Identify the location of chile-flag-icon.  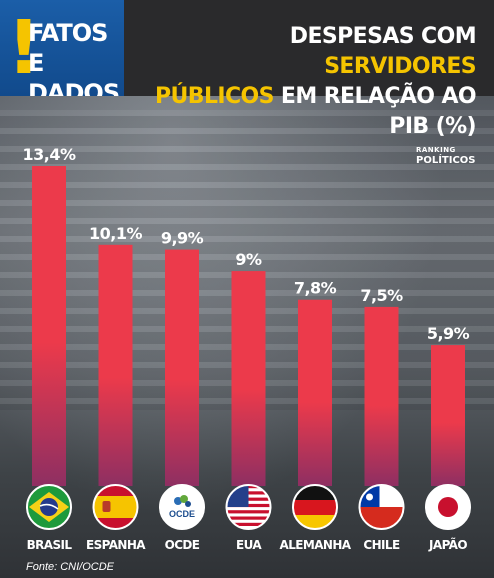
(381, 507).